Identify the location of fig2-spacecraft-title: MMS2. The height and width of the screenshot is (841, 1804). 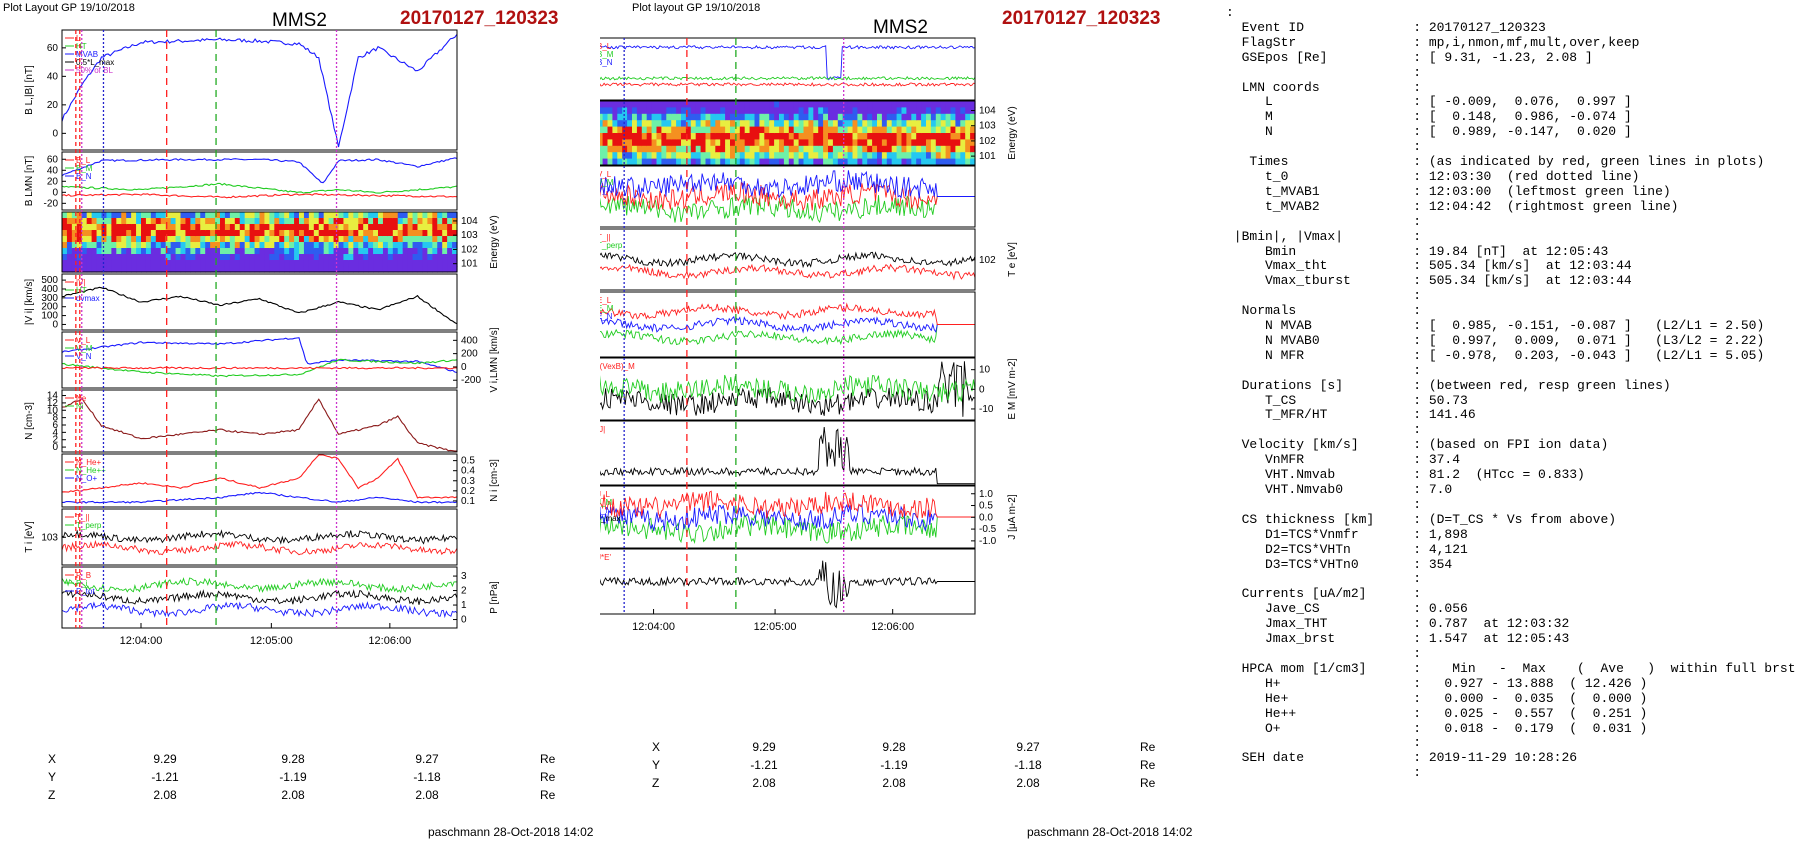
(900, 27).